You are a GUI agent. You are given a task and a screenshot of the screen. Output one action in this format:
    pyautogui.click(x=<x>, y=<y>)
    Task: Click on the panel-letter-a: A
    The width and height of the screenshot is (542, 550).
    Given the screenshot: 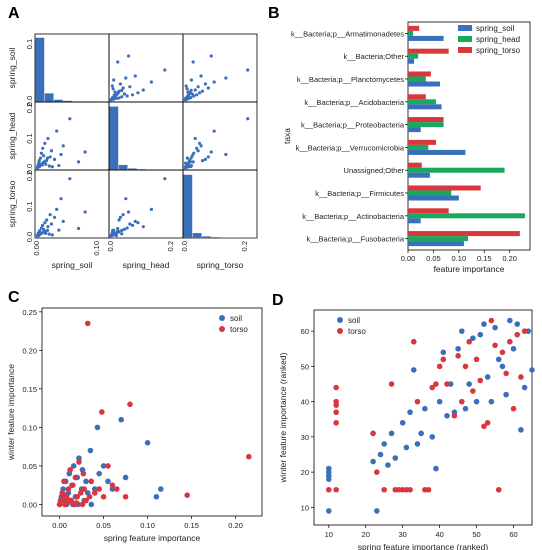 What is the action you would take?
    pyautogui.click(x=14, y=13)
    